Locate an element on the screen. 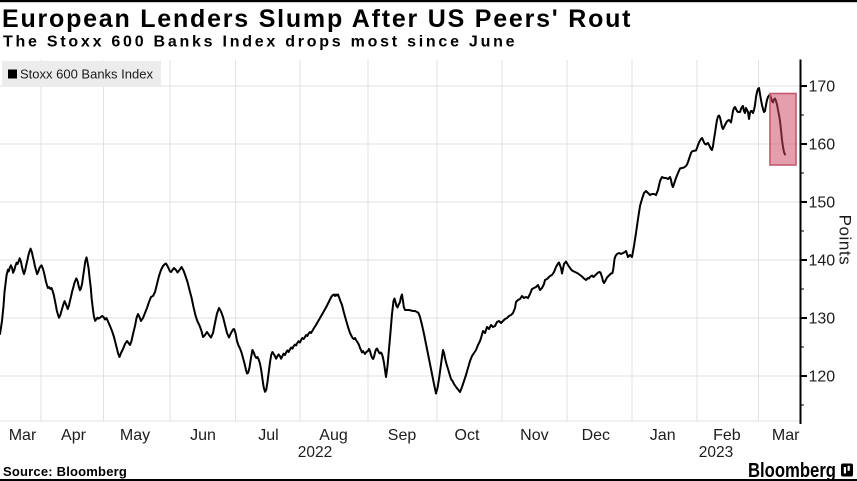 The height and width of the screenshot is (481, 857). svg-text: Sep is located at coordinates (402, 435).